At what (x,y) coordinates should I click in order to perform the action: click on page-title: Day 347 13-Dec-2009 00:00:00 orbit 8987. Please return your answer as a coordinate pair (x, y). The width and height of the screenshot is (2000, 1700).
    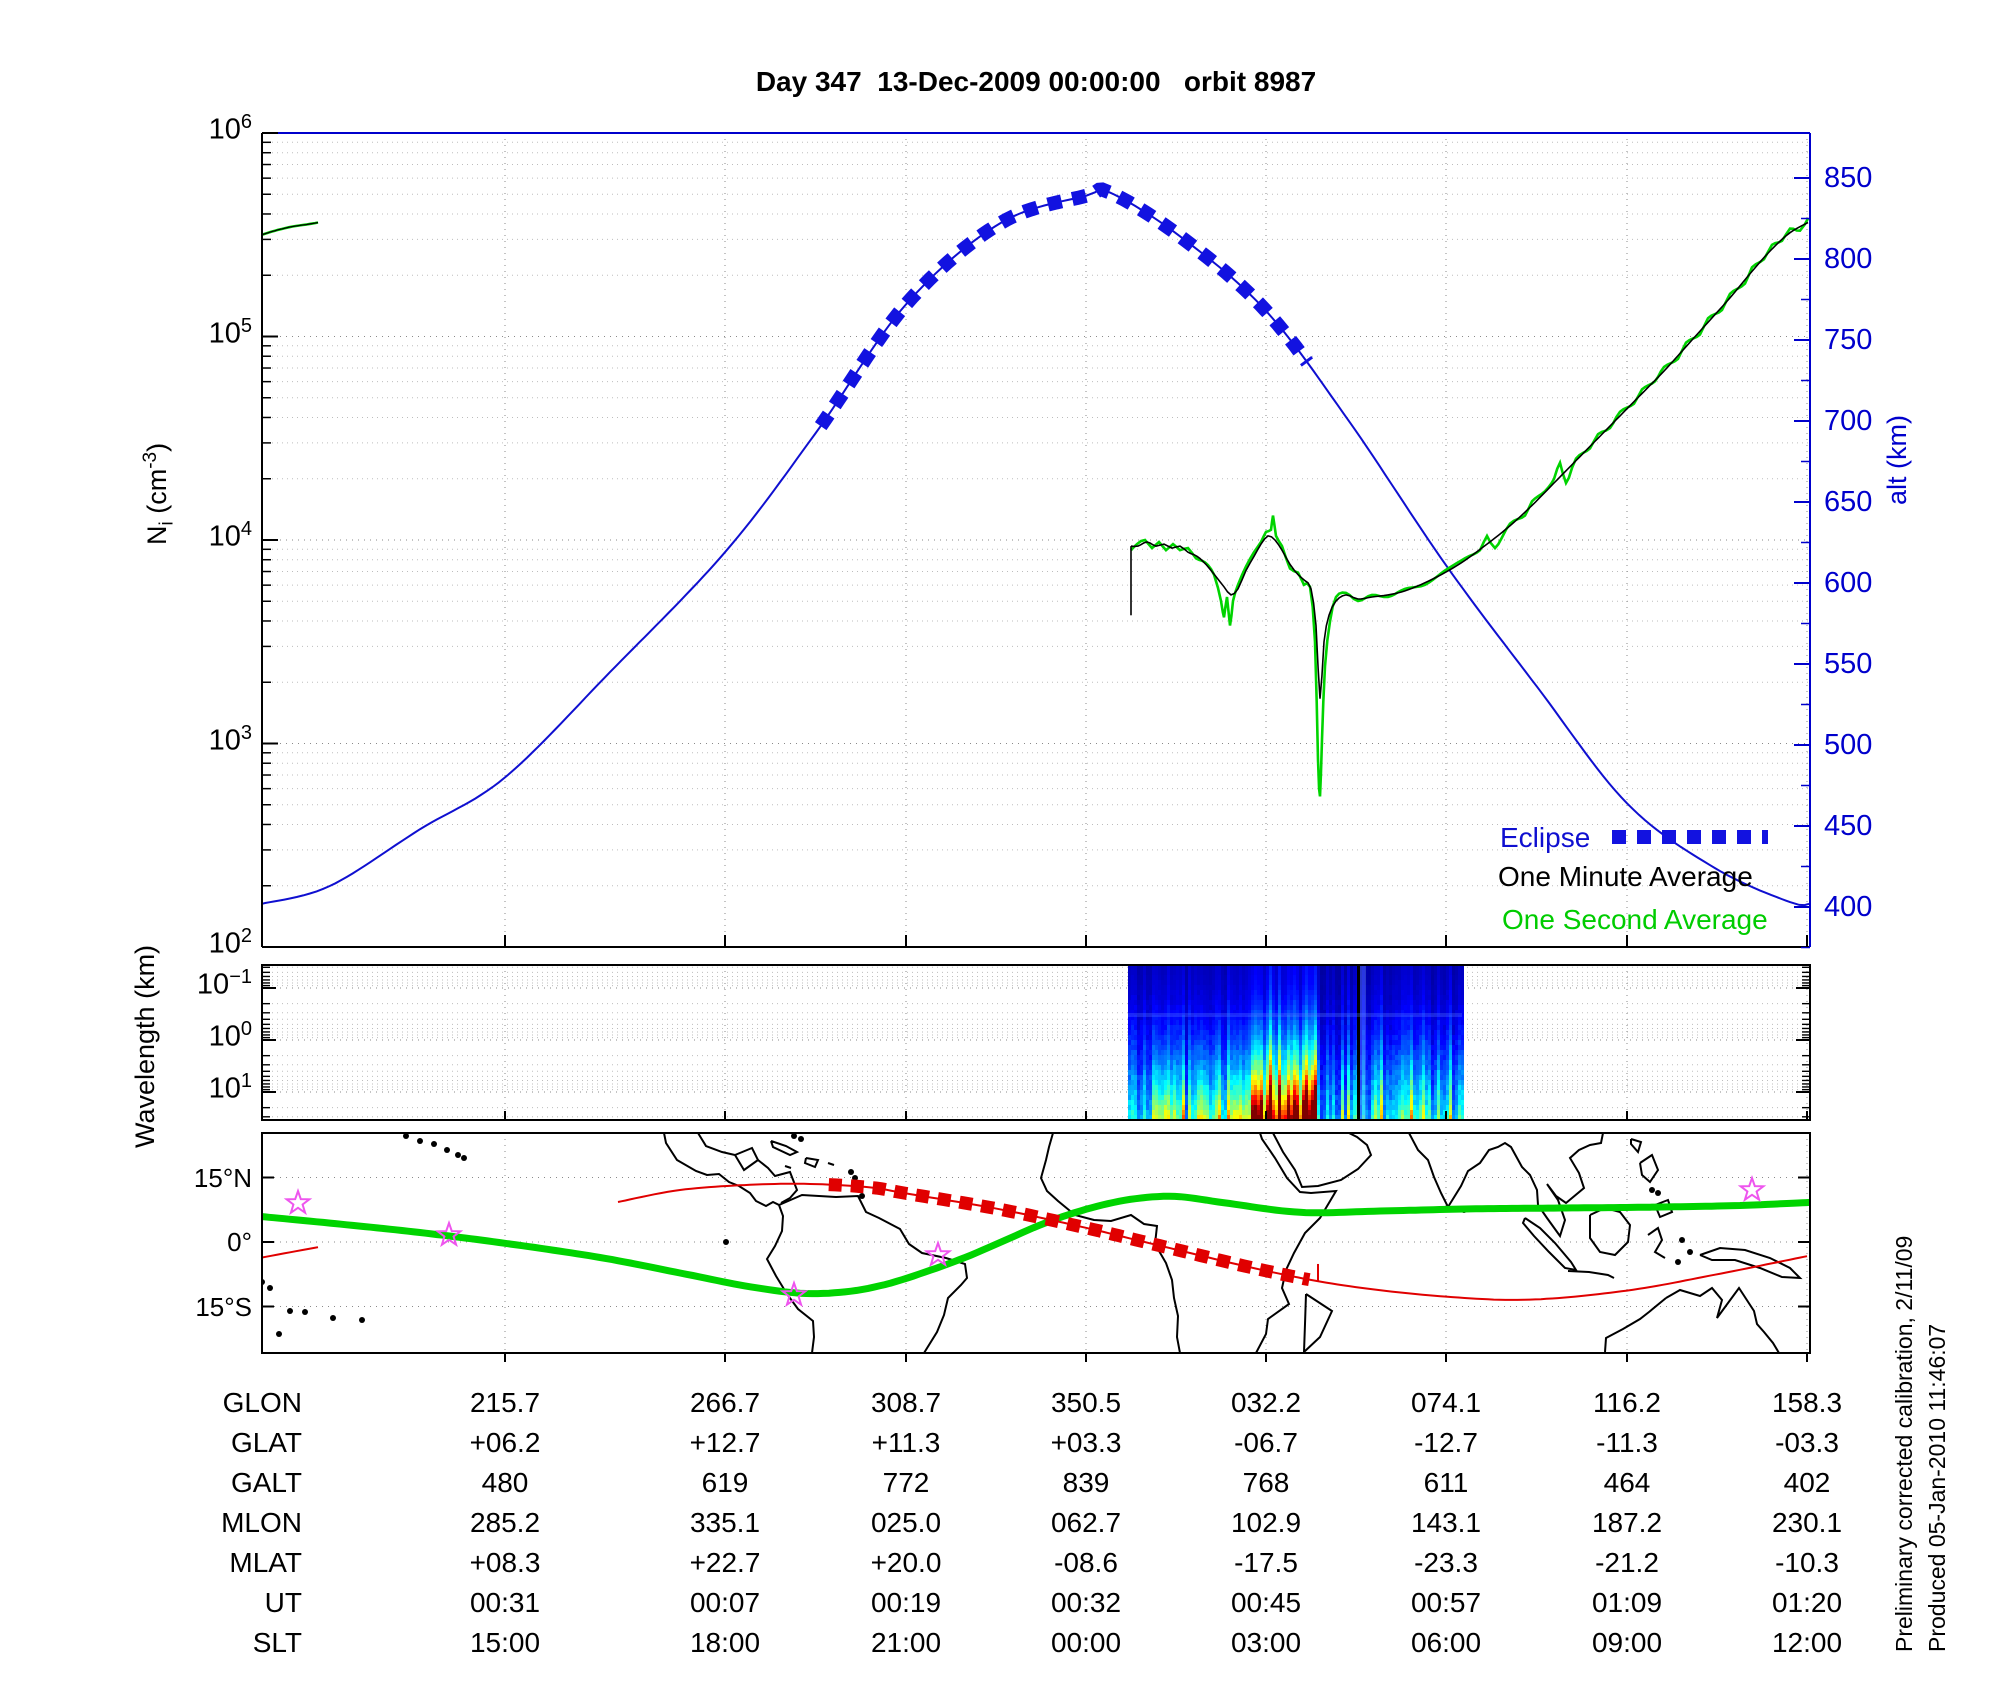
    Looking at the image, I should click on (1036, 81).